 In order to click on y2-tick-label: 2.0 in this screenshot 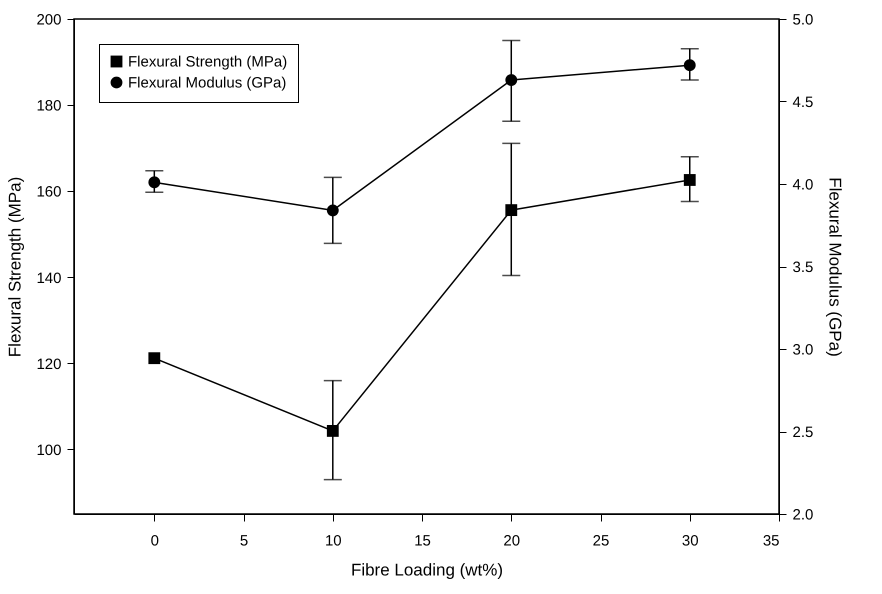, I will do `click(803, 515)`.